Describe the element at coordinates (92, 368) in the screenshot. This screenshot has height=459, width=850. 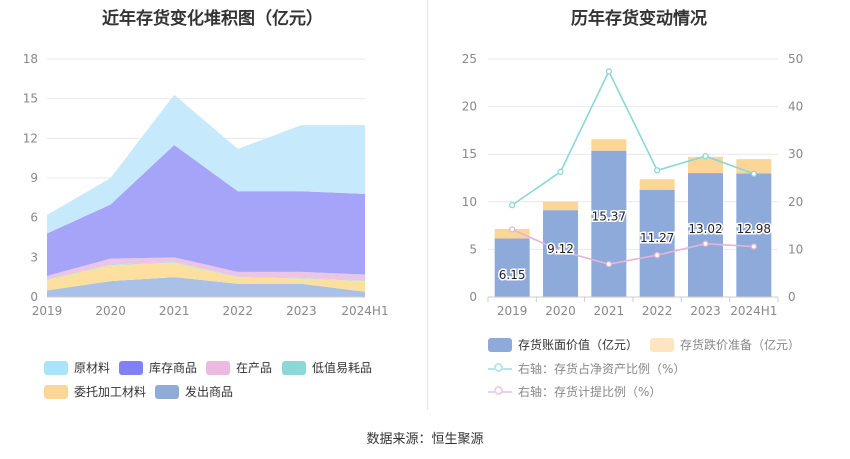
I see `legend-label: 原材料` at that location.